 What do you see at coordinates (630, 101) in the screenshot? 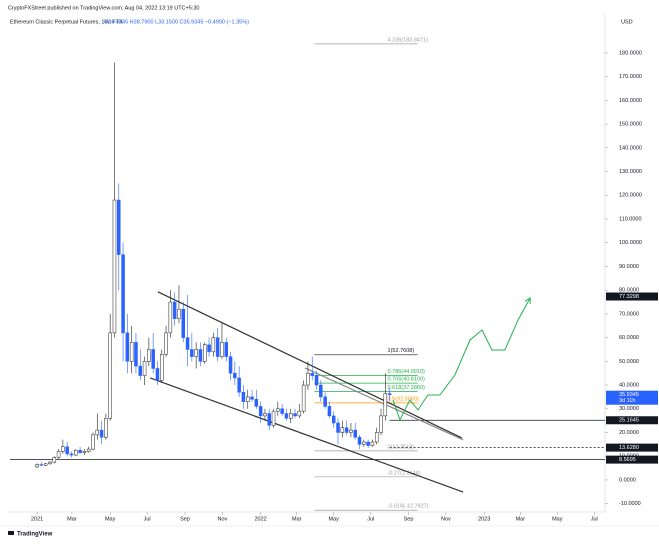
I see `y-tick-label: 160.0000` at bounding box center [630, 101].